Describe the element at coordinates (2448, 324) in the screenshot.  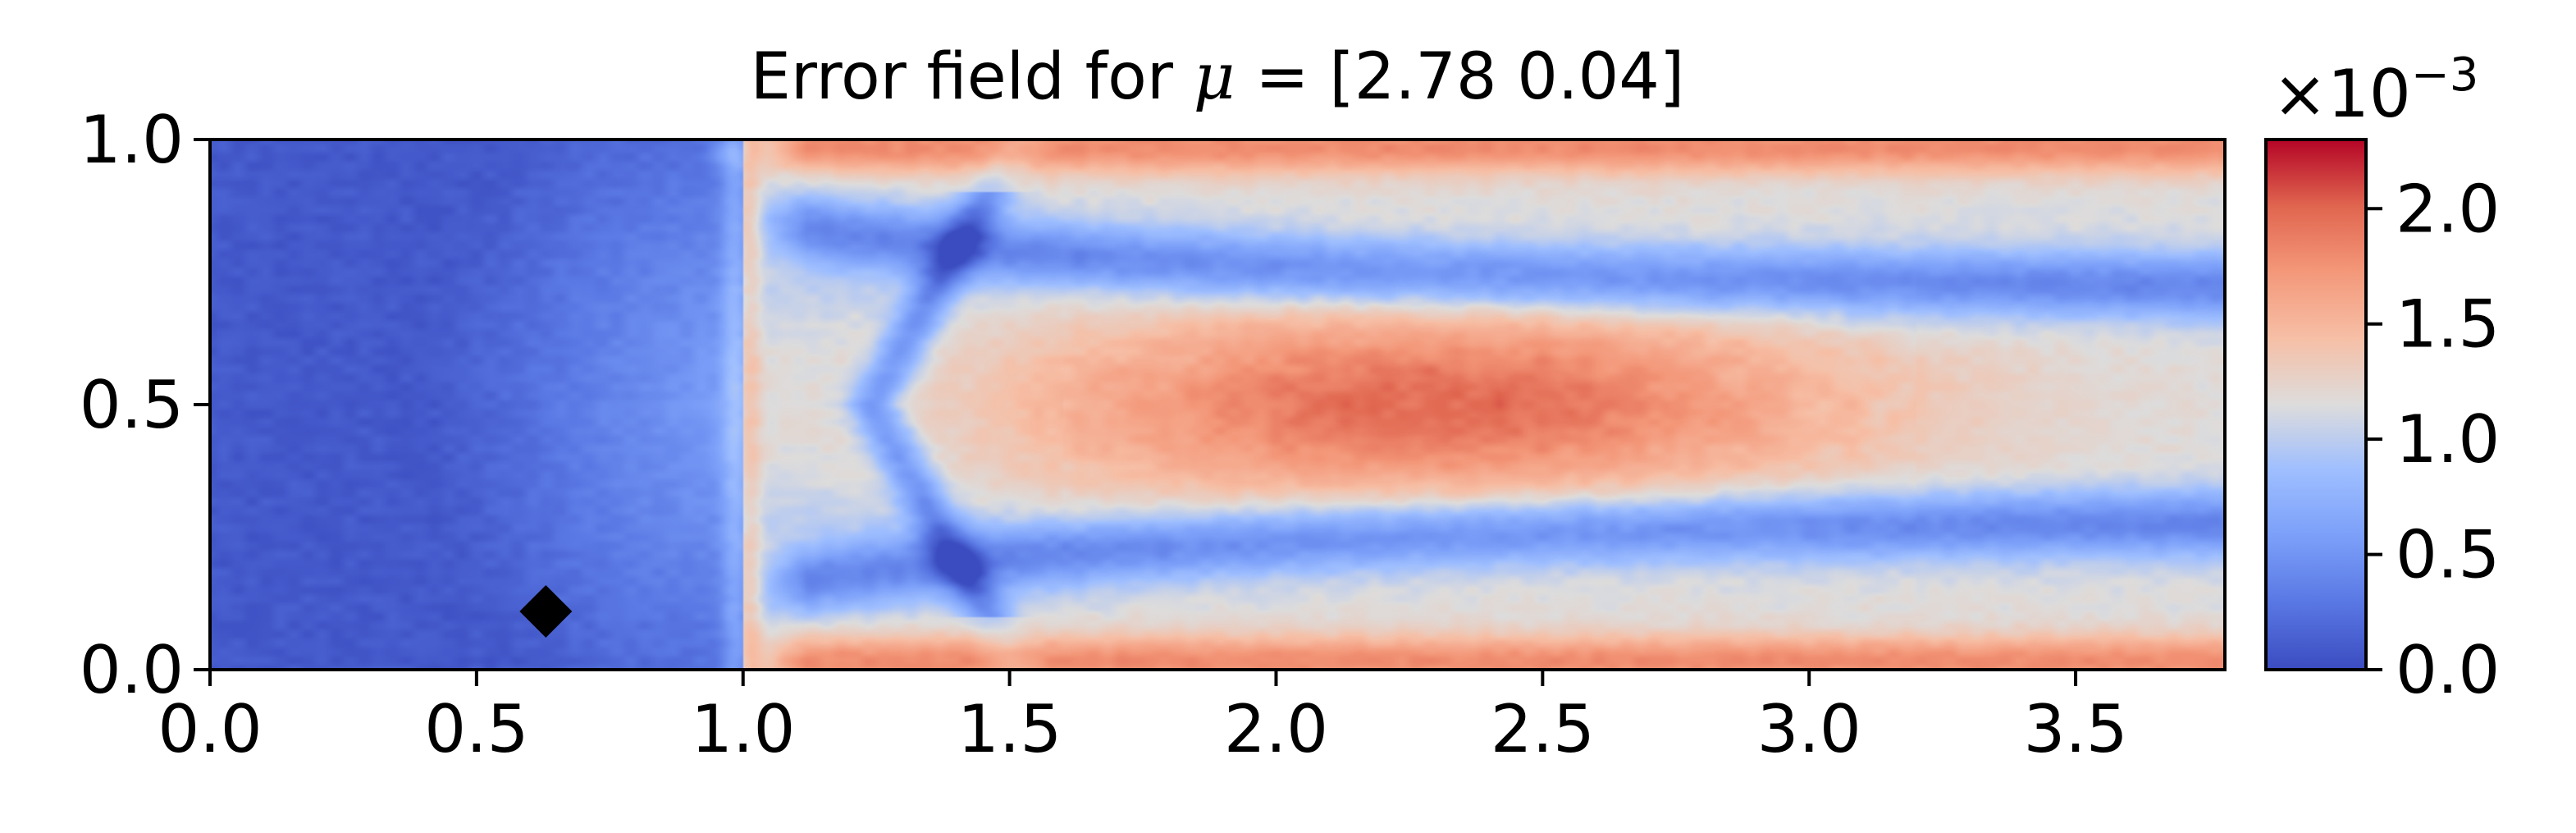
I see `colorbar-tick-label: 1.5` at that location.